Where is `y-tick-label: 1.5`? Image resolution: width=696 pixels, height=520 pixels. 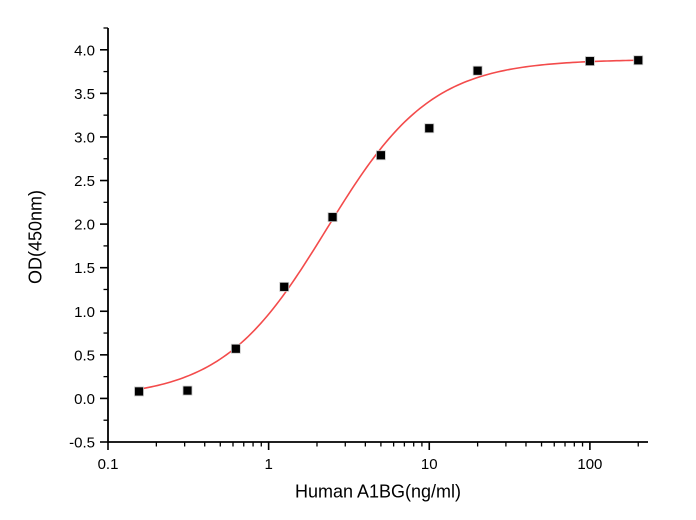
y-tick-label: 1.5 is located at coordinates (84, 268).